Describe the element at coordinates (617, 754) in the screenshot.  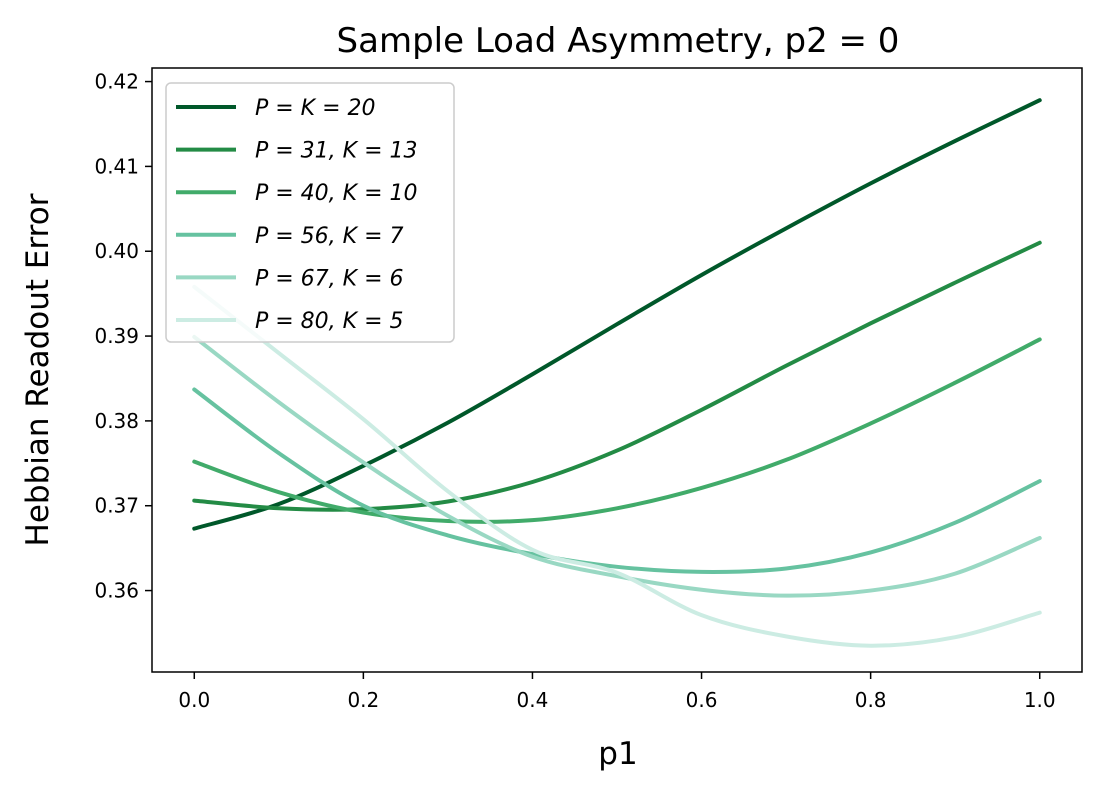
I see `x-axis-label: p1` at that location.